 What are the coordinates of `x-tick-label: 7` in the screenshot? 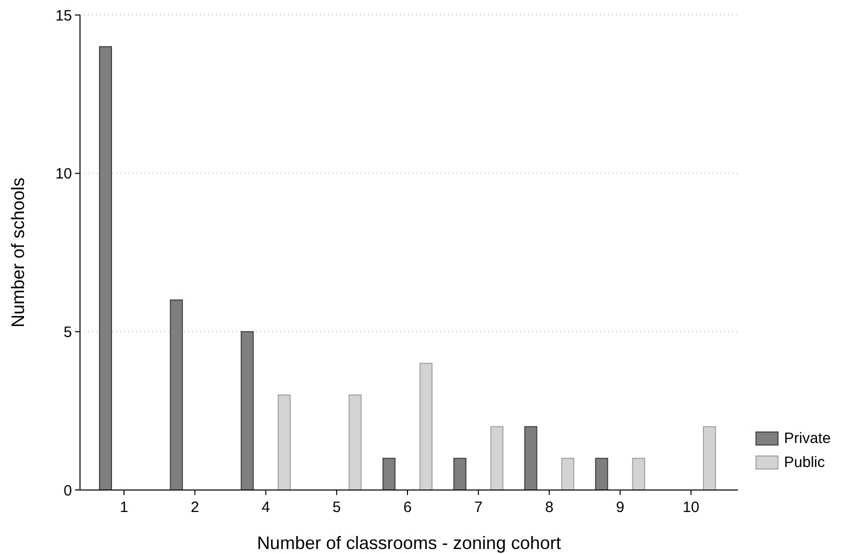 It's located at (478, 507).